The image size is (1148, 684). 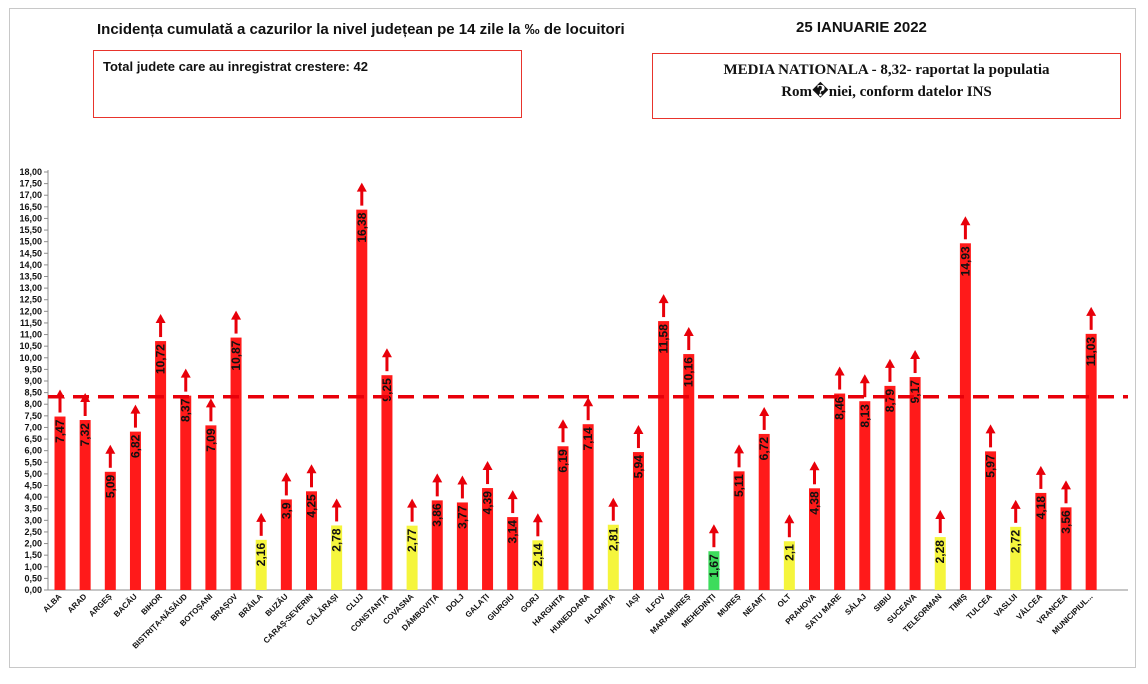 I want to click on bar-vrancea, so click(x=1066, y=548).